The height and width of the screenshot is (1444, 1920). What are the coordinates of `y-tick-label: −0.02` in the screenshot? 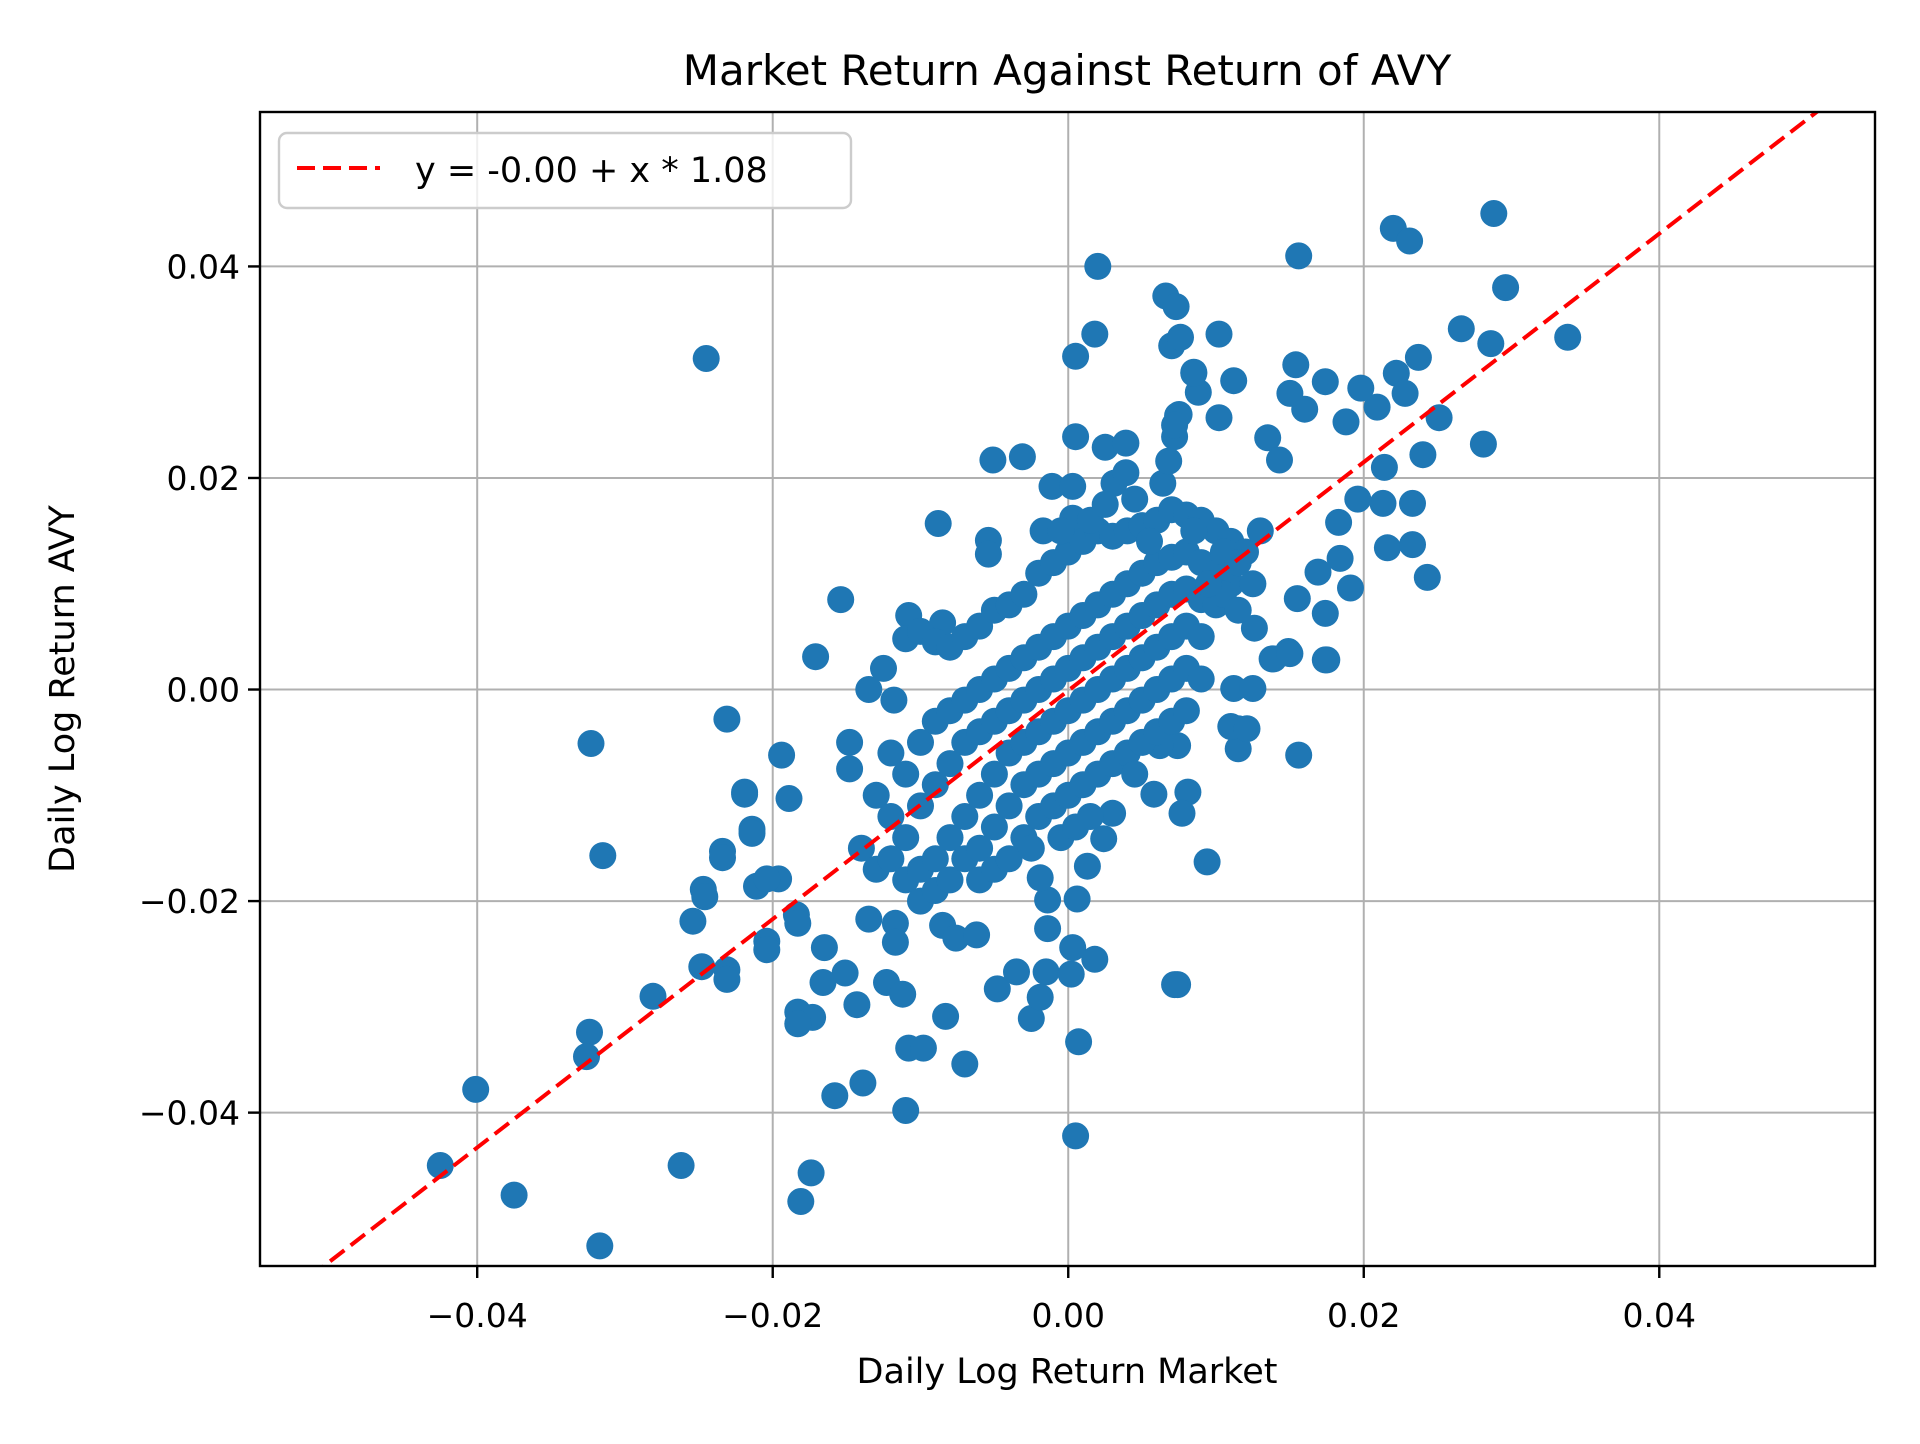 It's located at (189, 901).